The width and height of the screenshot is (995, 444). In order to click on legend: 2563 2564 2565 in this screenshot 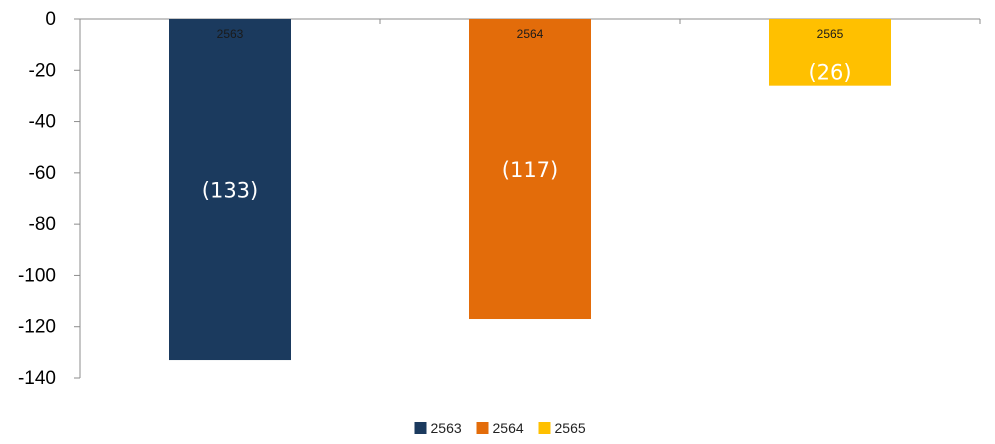, I will do `click(500, 428)`.